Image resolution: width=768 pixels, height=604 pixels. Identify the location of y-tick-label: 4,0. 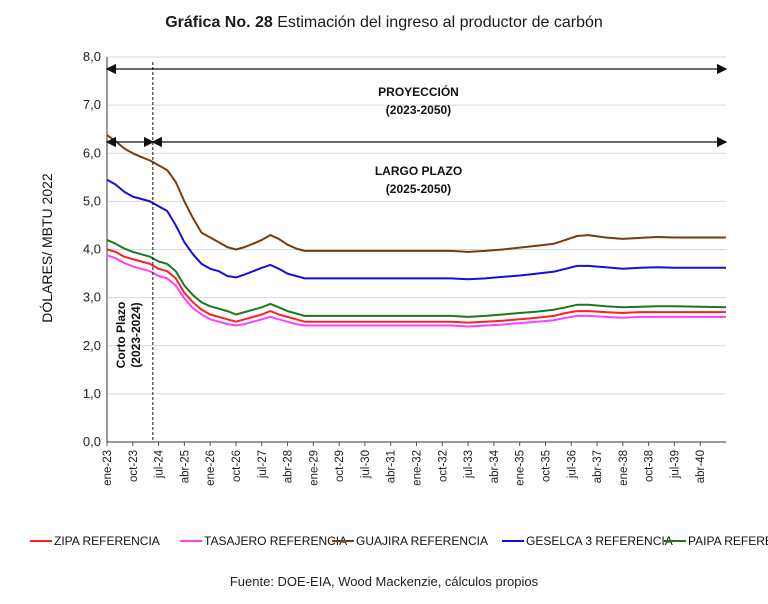
(92, 249).